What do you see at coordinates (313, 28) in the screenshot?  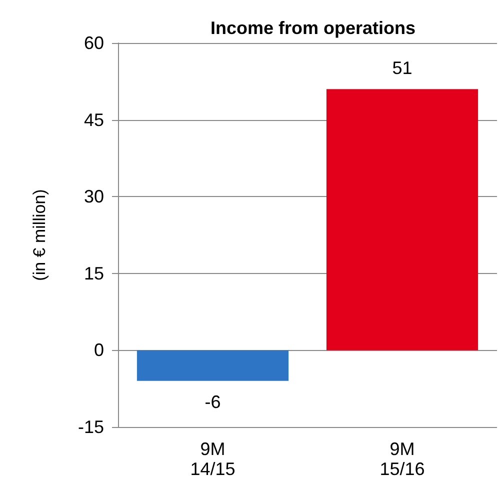 I see `chart-title: Income from operations` at bounding box center [313, 28].